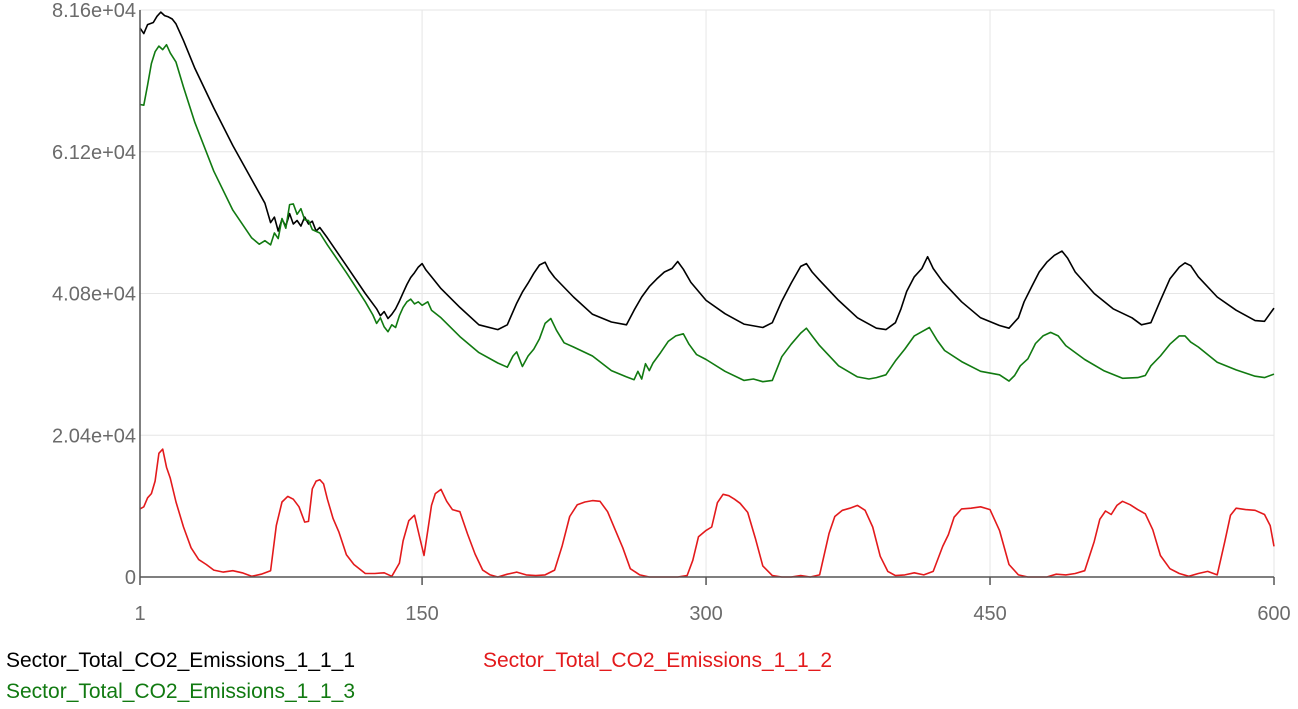 This screenshot has height=709, width=1298. I want to click on x-tick-label: 1, so click(139, 614).